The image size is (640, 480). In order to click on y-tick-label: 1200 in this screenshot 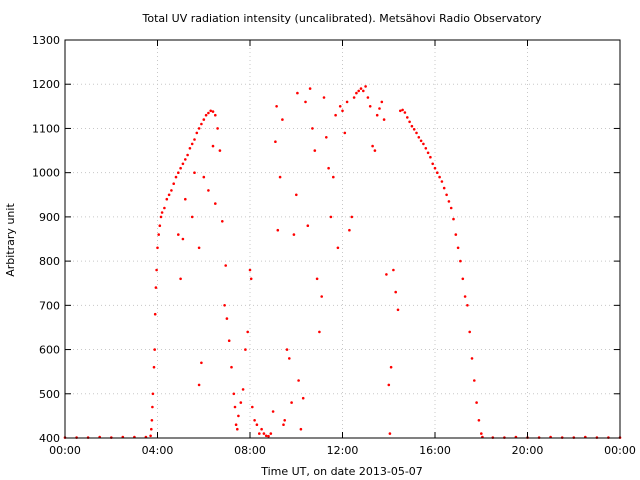, I will do `click(46, 84)`.